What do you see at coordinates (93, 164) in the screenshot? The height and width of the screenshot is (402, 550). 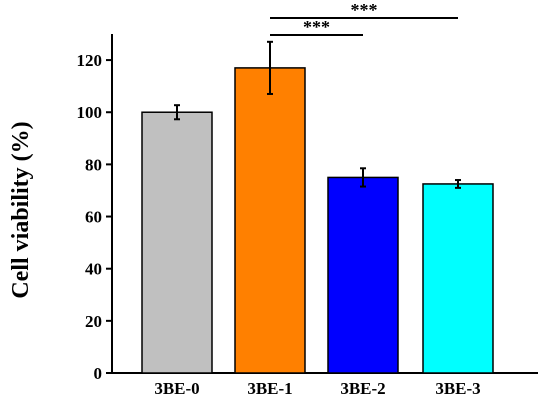 I see `y-tick-label: 80` at bounding box center [93, 164].